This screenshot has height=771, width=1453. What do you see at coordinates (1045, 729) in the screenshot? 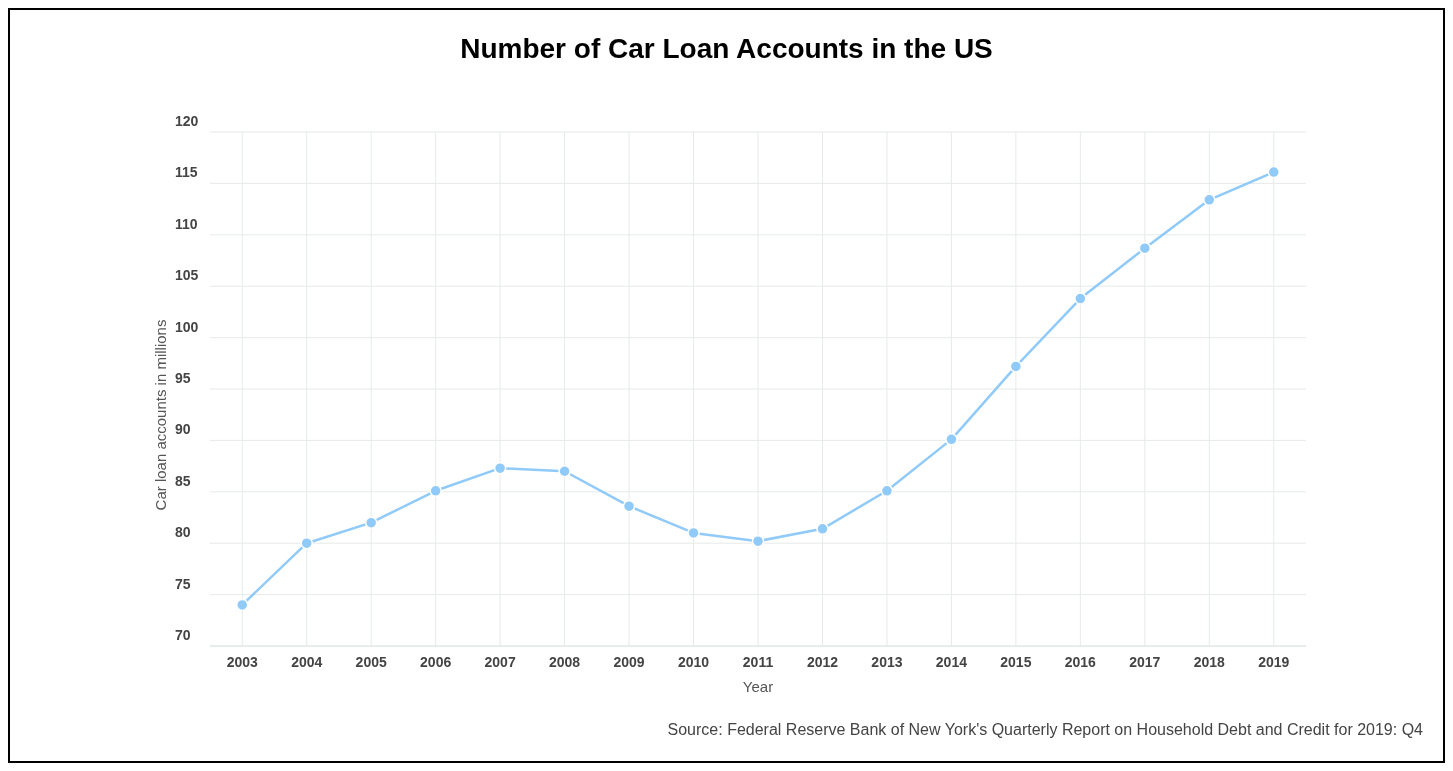
I see `source-note: Source: Federal Reserve Bank of New York's Quarterly Report on Household Debt and Credit for 2019: Q4` at bounding box center [1045, 729].